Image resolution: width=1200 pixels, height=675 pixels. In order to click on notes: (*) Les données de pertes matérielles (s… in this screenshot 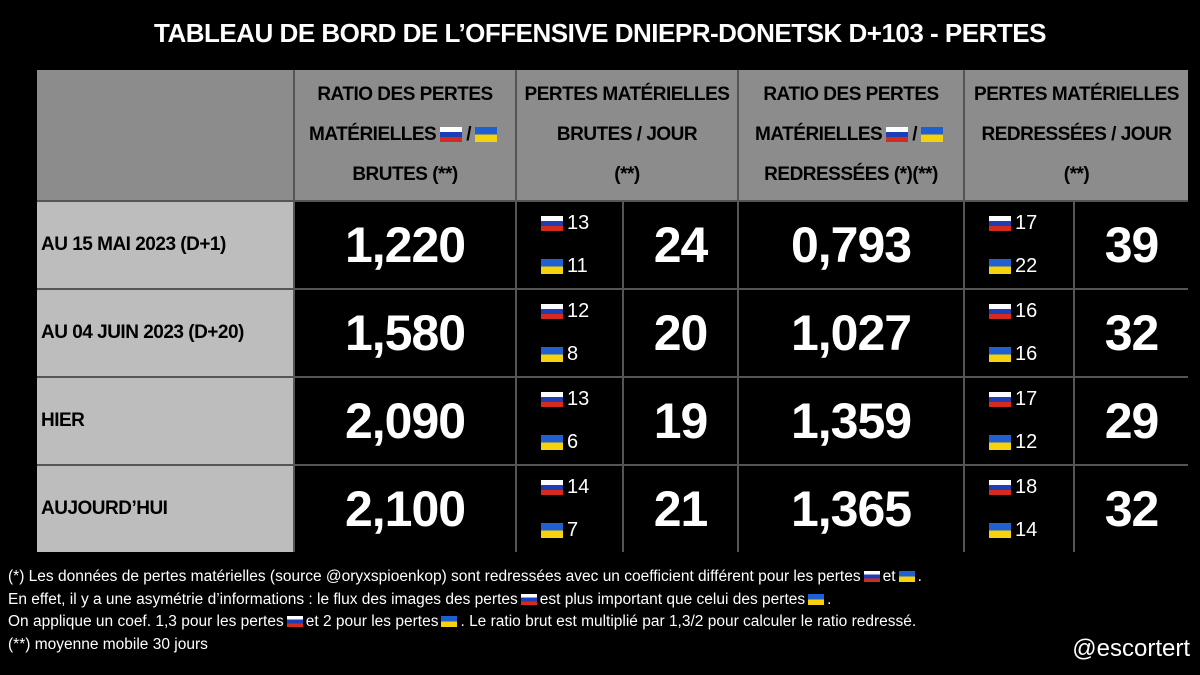, I will do `click(465, 611)`.